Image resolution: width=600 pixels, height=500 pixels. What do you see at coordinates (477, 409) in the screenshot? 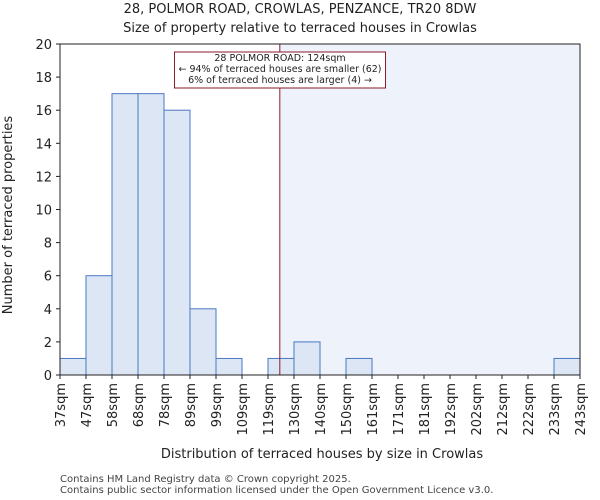
I see `x-tick-label: 202sqm` at bounding box center [477, 409].